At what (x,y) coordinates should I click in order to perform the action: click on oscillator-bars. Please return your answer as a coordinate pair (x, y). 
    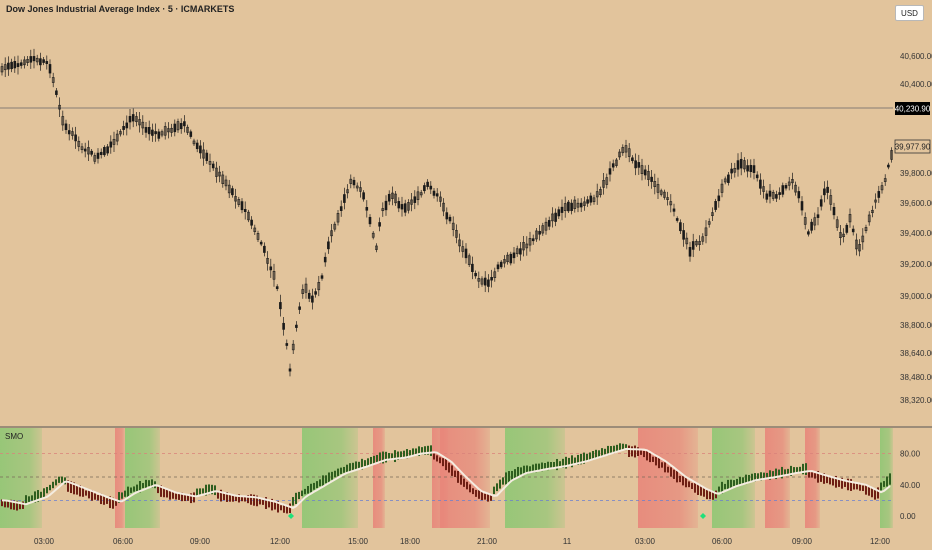
    Looking at the image, I should click on (446, 478).